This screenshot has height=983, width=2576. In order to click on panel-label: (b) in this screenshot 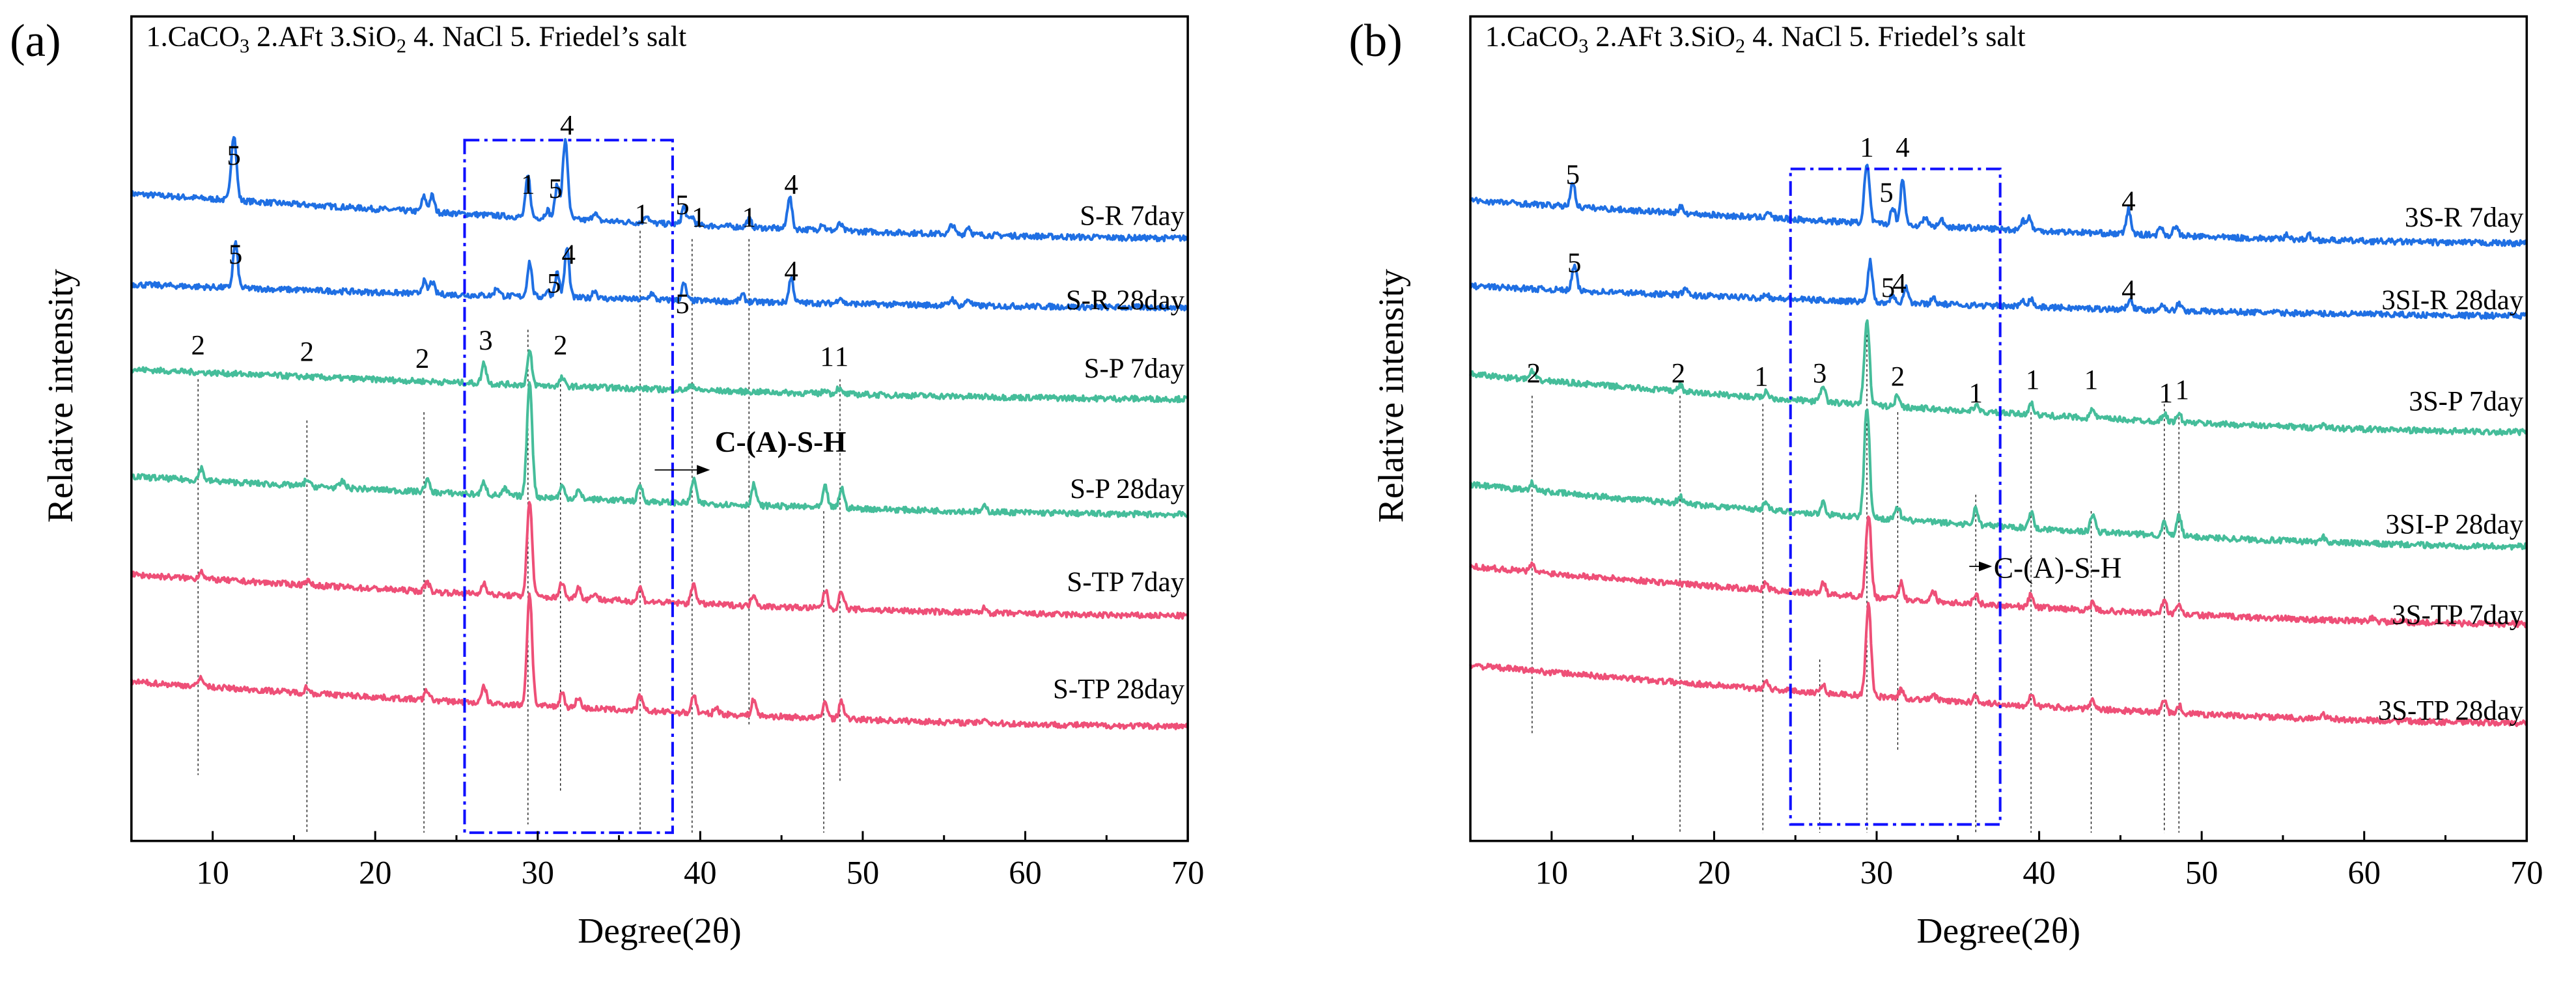, I will do `click(1375, 41)`.